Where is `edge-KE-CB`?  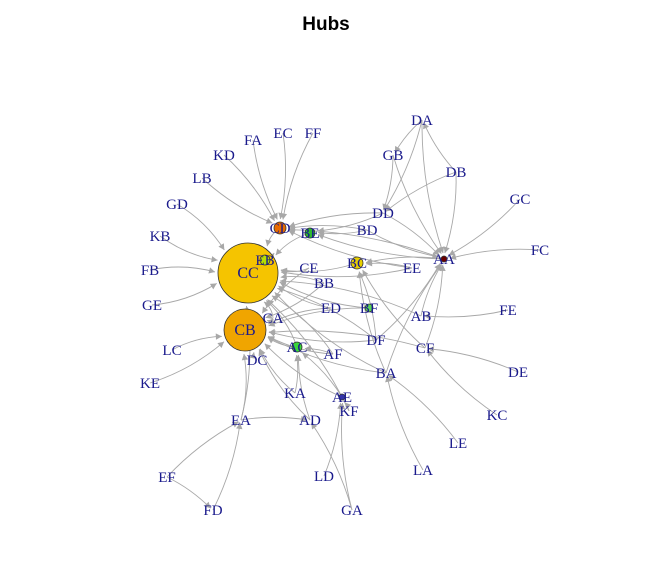
edge-KE-CB is located at coordinates (187, 362).